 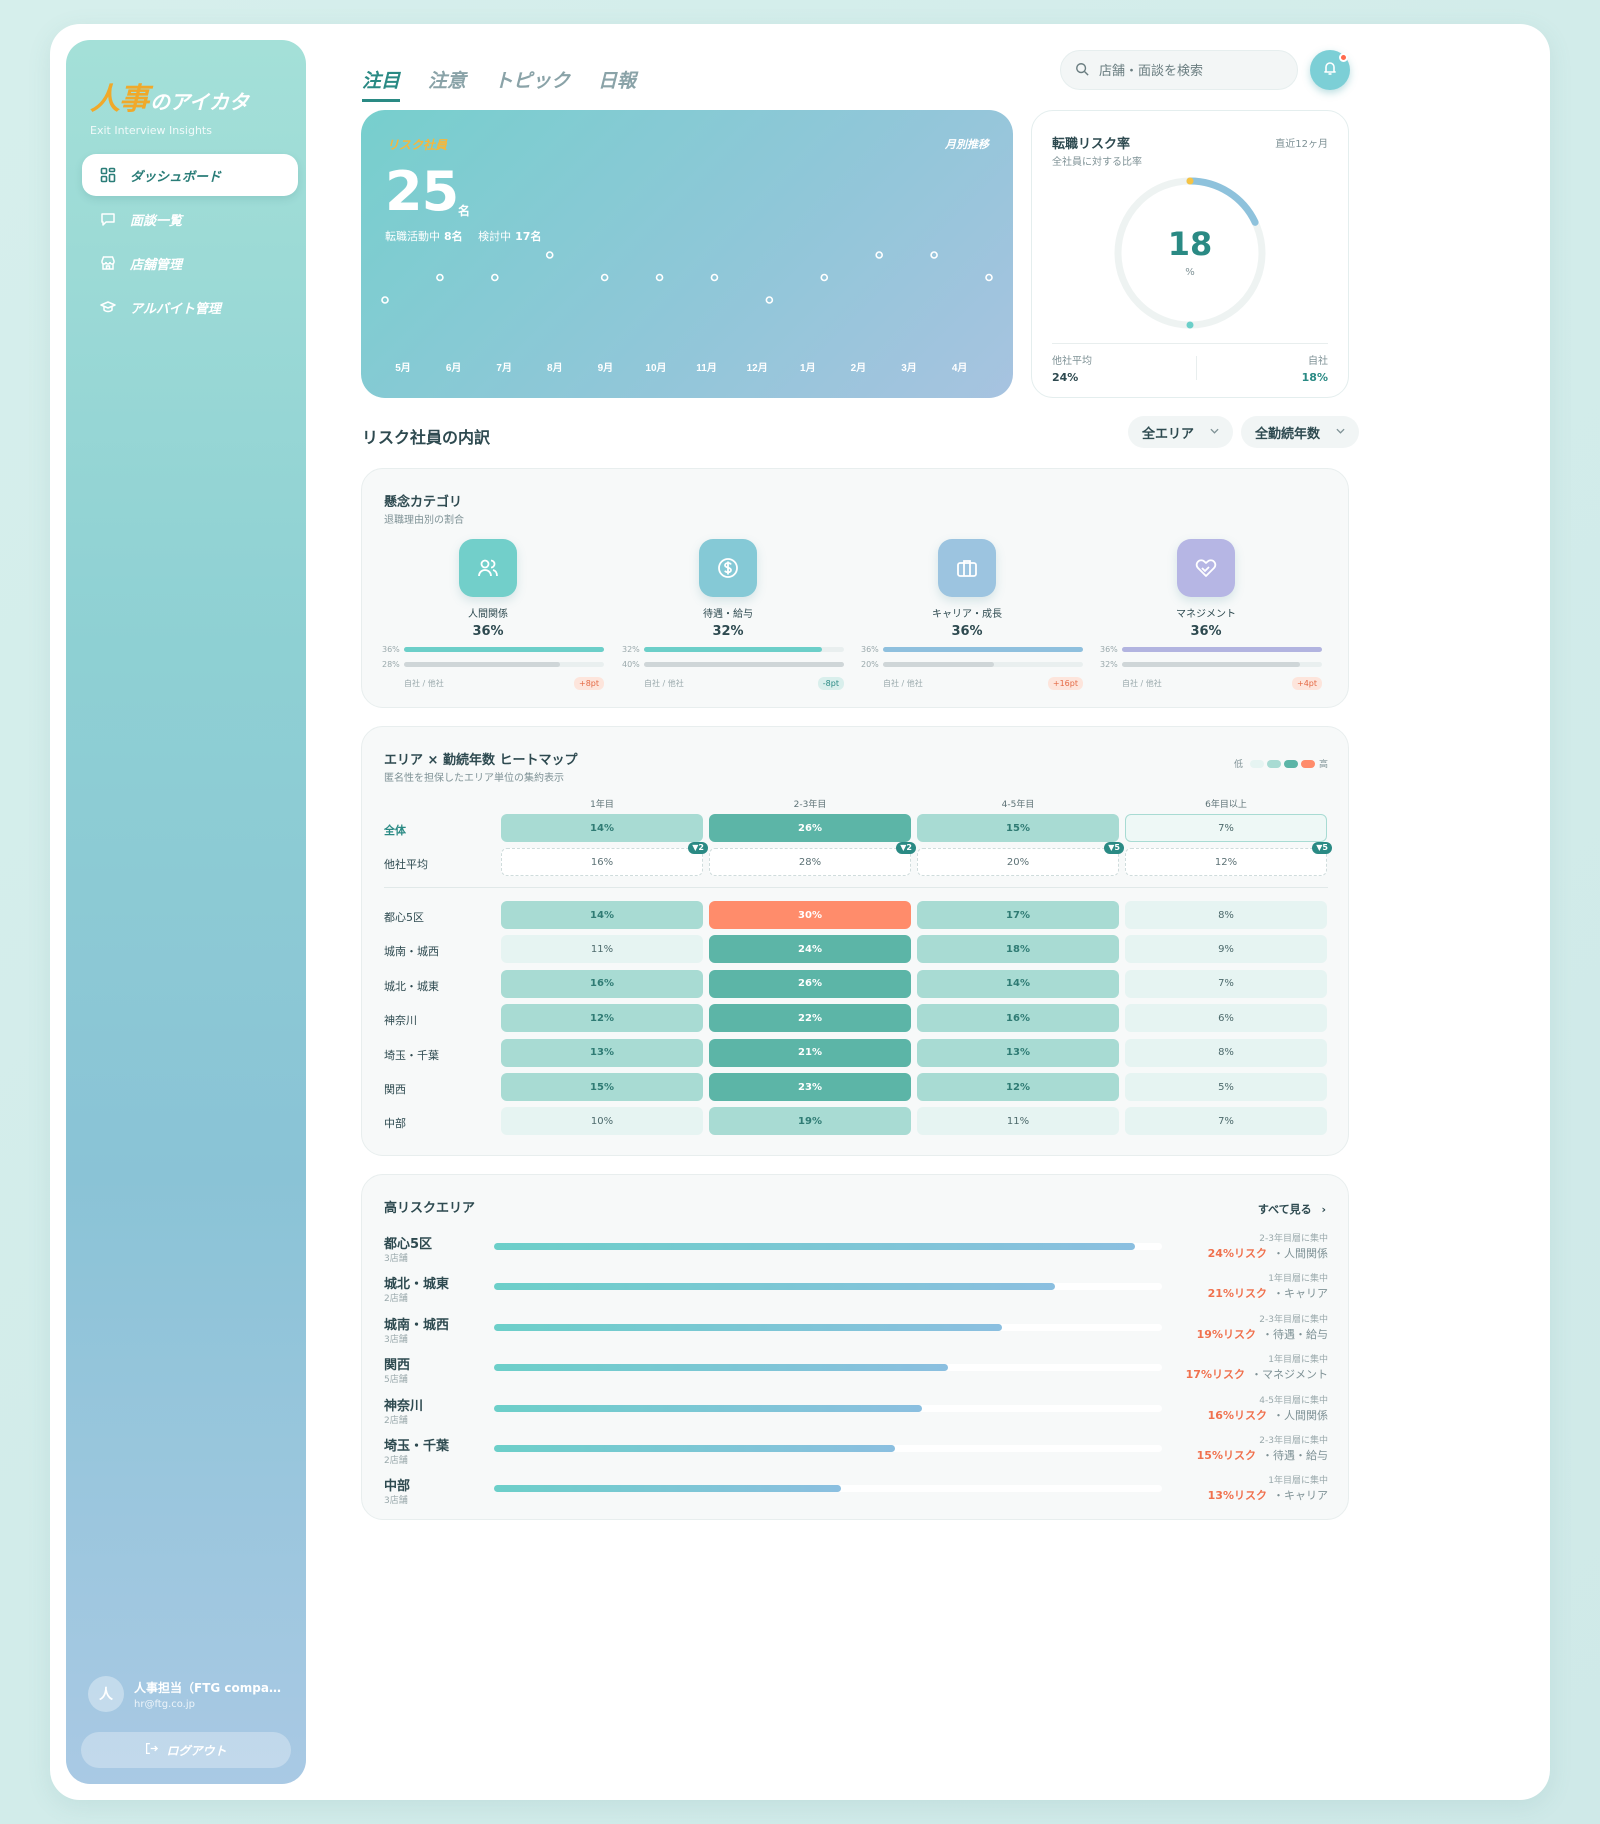 I want to click on bar-track, so click(x=744, y=664).